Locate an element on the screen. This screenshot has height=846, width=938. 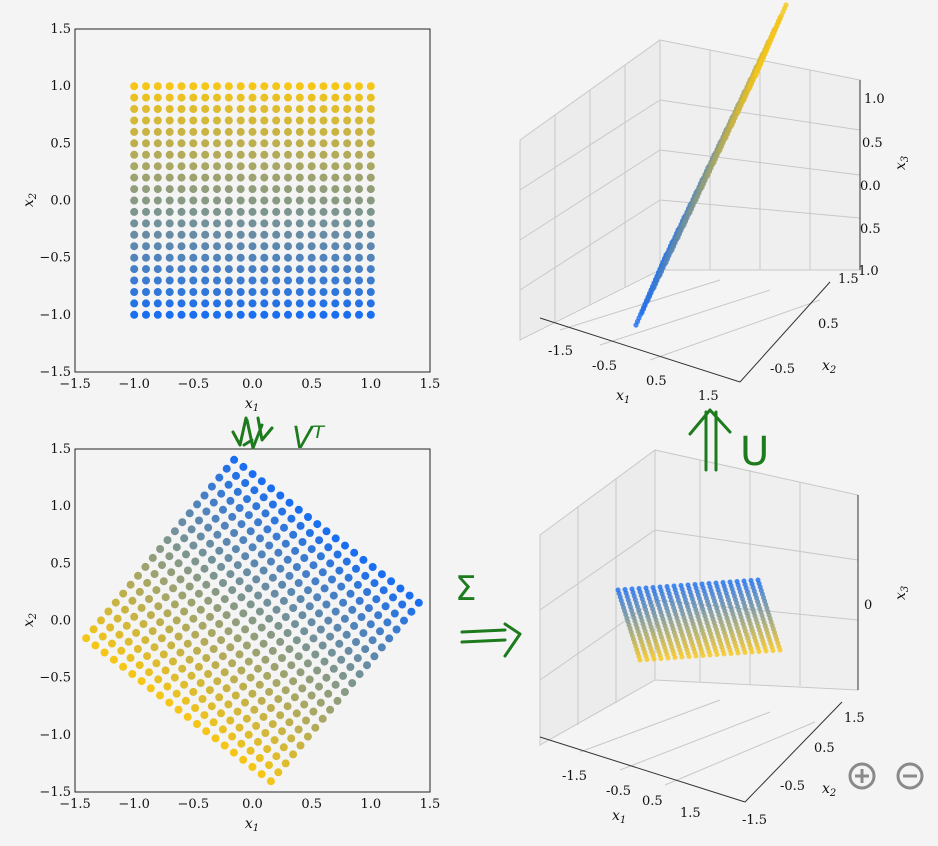
br-ytick: -1.5 is located at coordinates (754, 820).